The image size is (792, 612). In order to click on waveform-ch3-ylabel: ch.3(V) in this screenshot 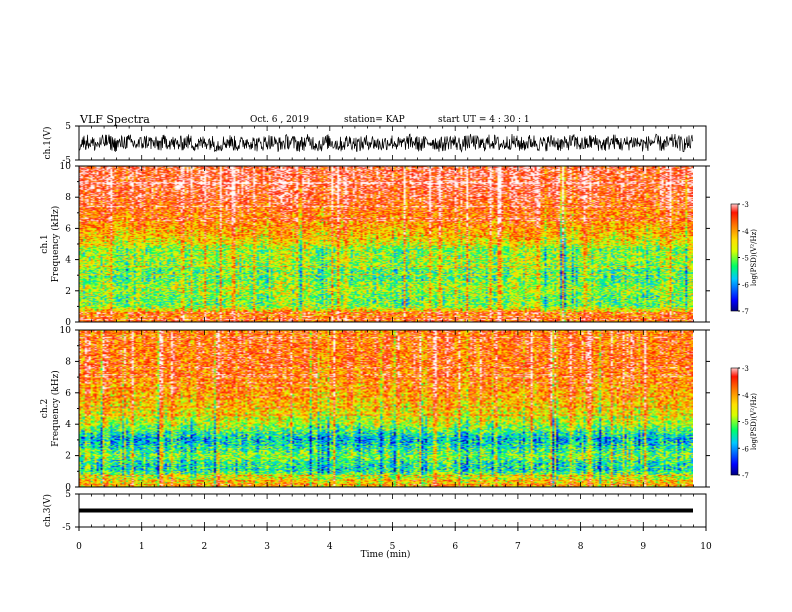, I will do `click(47, 510)`.